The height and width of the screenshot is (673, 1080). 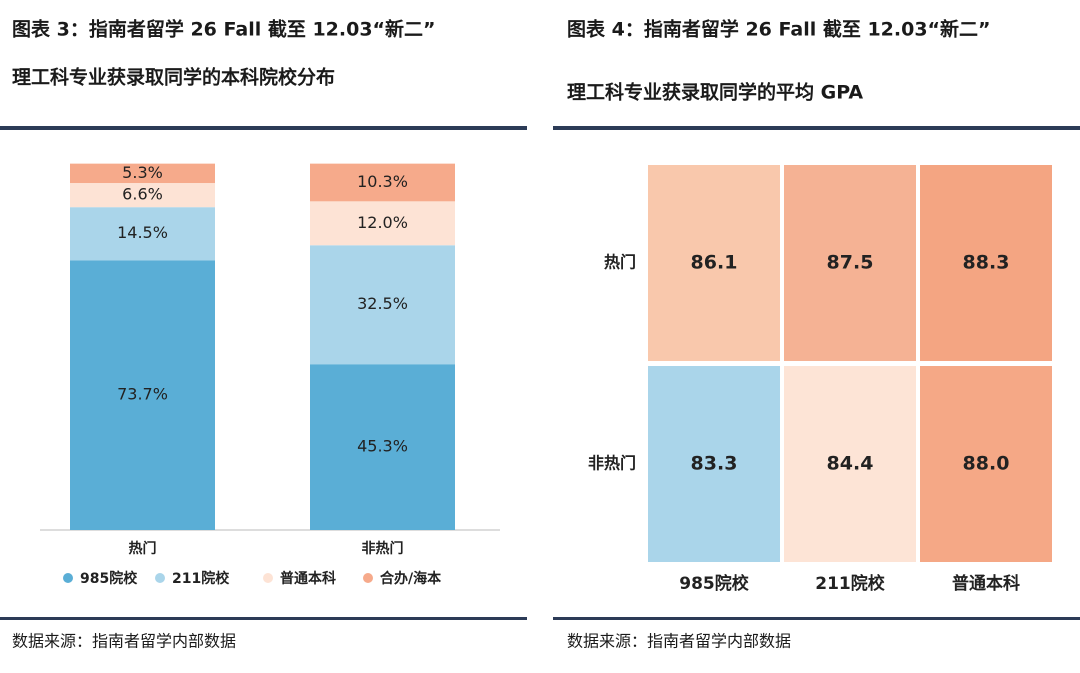 I want to click on legend-label: 211院校, so click(x=201, y=578).